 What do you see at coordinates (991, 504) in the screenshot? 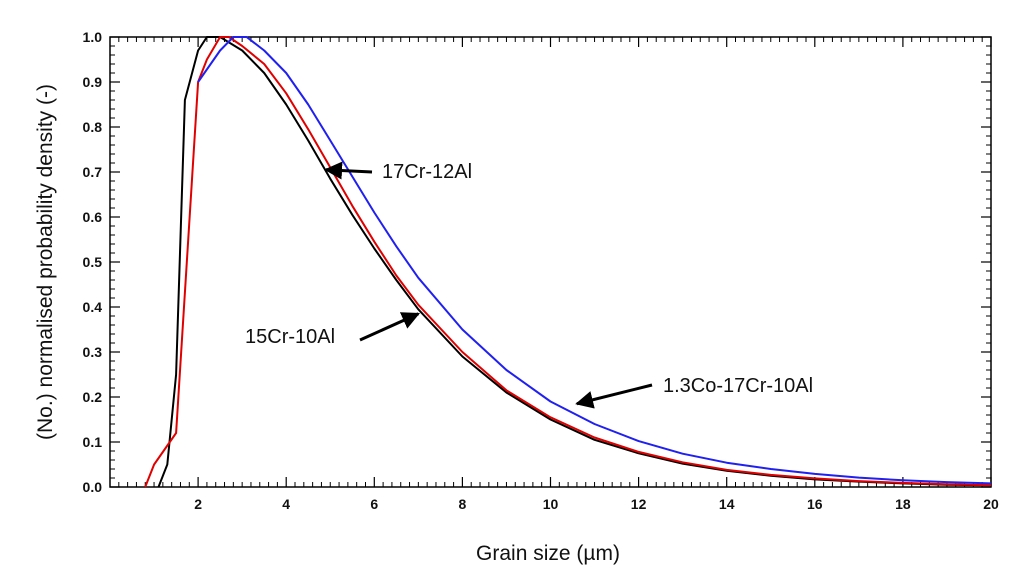
I see `x-tick-label-20: 20` at bounding box center [991, 504].